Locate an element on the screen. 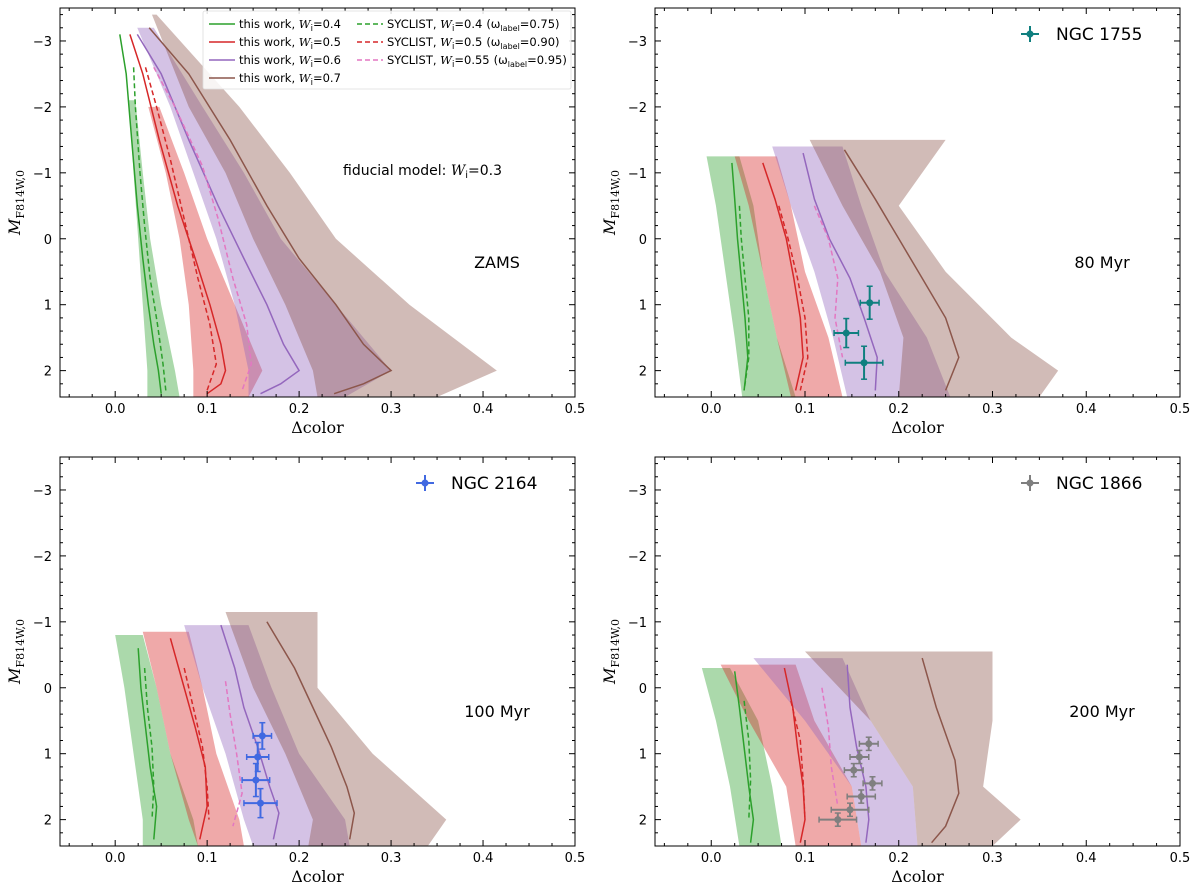 This screenshot has width=1200, height=895. legend-box is located at coordinates (387, 50).